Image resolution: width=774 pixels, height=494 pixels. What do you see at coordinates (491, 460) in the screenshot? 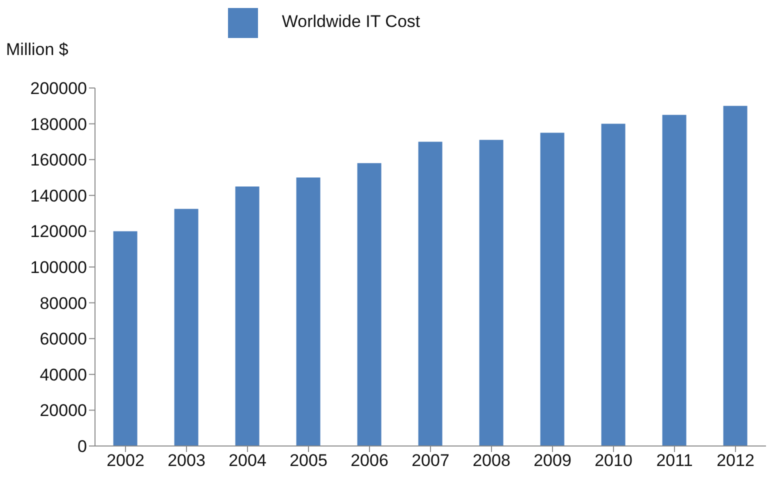
I see `x-tick-label: 2008` at bounding box center [491, 460].